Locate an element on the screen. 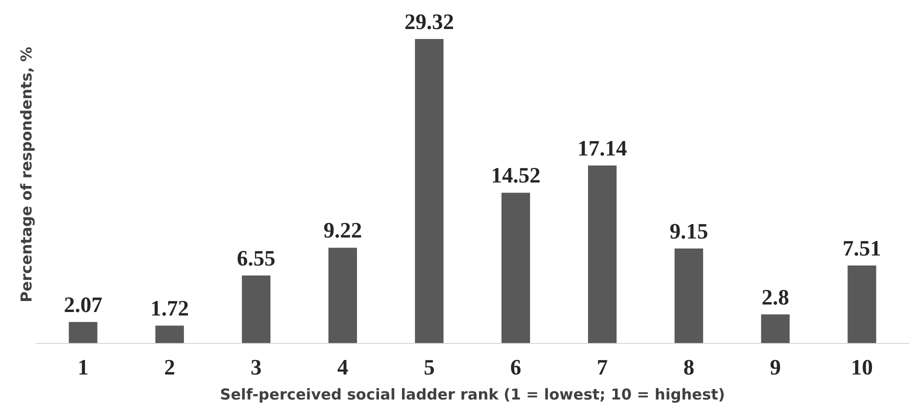  data-label: 2.07 is located at coordinates (83, 304).